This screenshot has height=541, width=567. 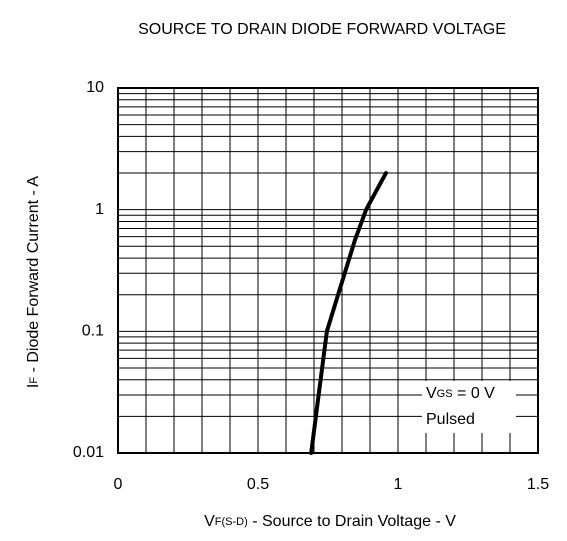 I want to click on y-axis-label-part: - Diode Forward Current - A, so click(x=33, y=276).